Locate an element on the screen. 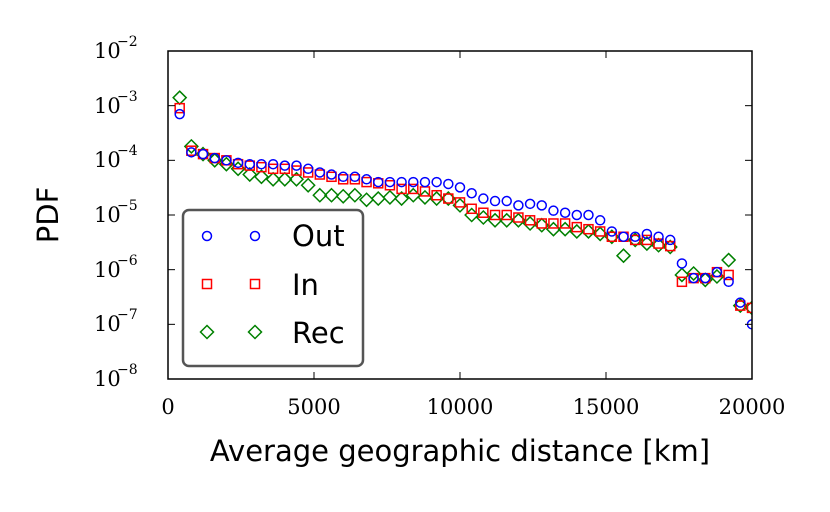  y-tick-label: 10 −7 is located at coordinates (116, 321).